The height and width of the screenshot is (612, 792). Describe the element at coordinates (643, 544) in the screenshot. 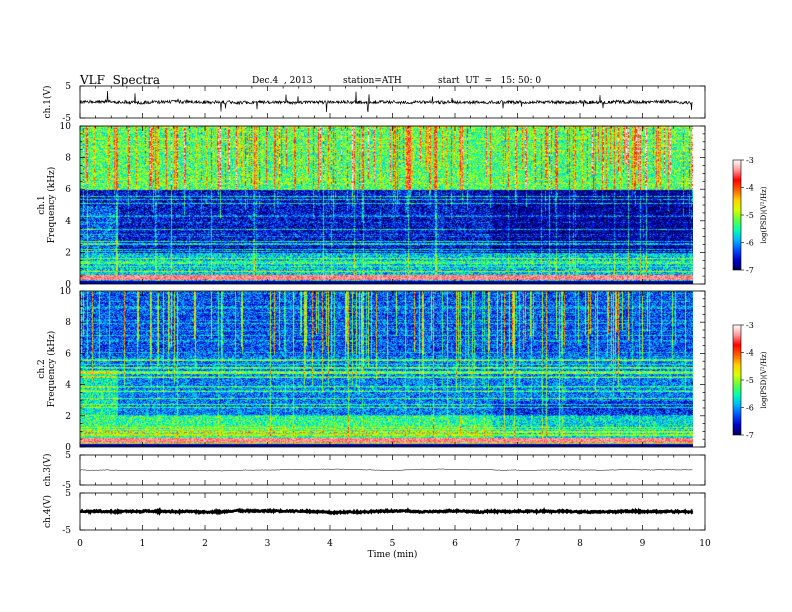

I see `x-tick-label: 9` at that location.